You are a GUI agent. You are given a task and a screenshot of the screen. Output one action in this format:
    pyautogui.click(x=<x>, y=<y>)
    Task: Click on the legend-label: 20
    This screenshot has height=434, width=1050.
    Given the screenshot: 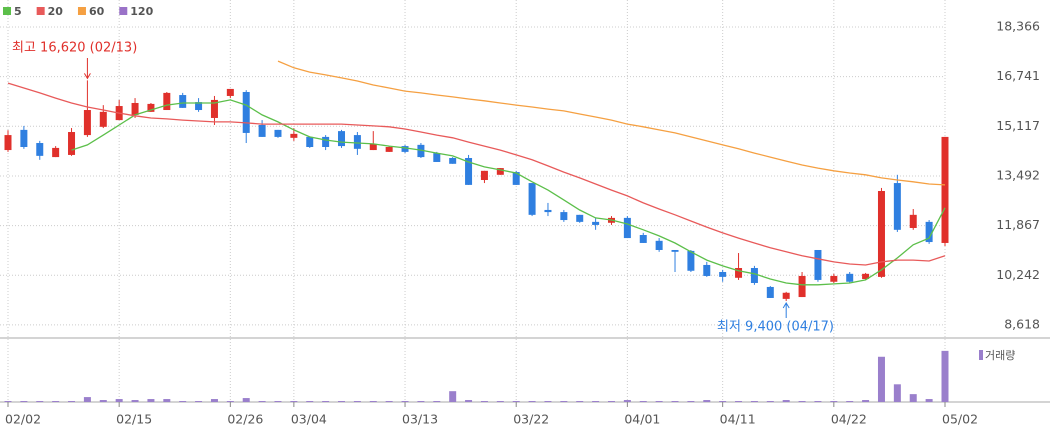 What is the action you would take?
    pyautogui.click(x=56, y=11)
    